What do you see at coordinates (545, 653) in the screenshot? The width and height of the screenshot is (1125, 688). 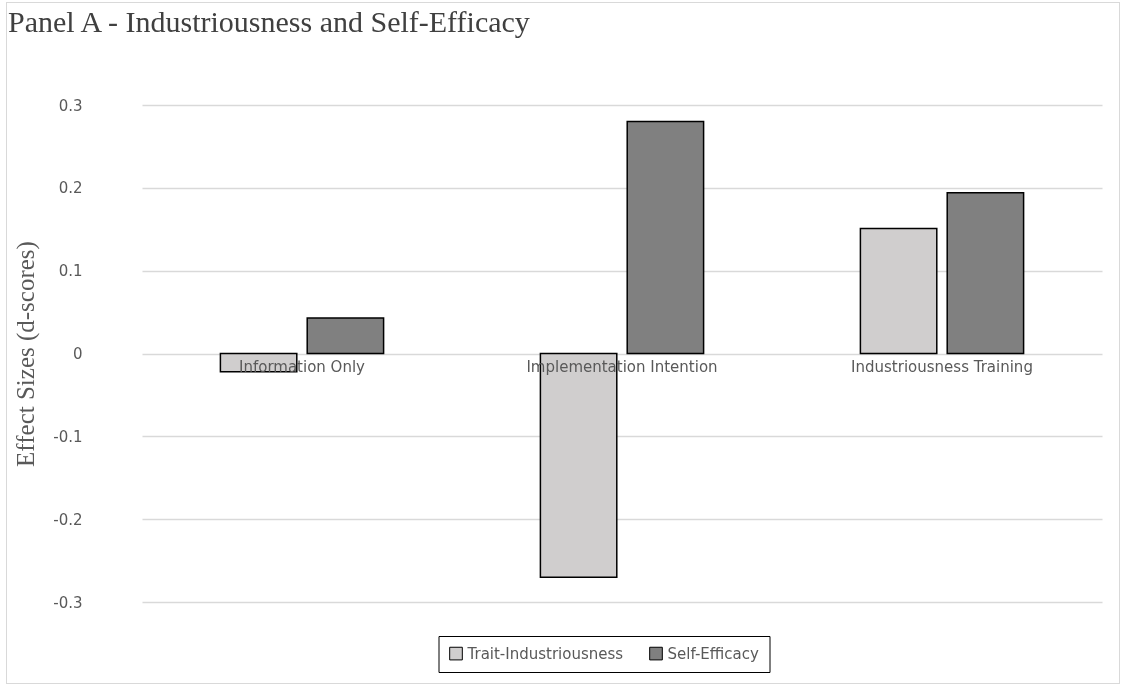 I see `legend-label: Trait-Industriousness` at bounding box center [545, 653].